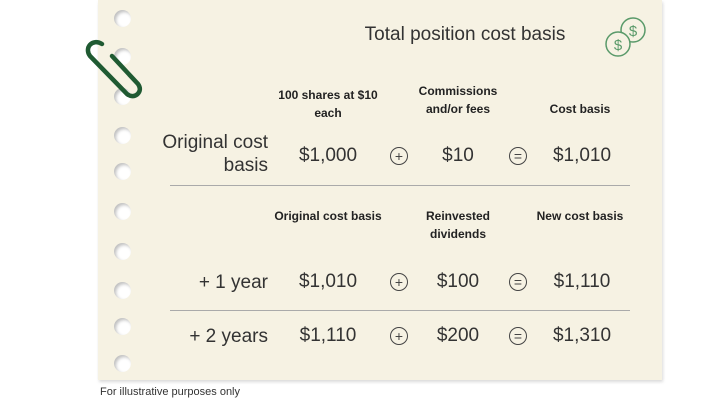 The image size is (720, 403). What do you see at coordinates (170, 392) in the screenshot?
I see `footnote: For illustrative purposes only` at bounding box center [170, 392].